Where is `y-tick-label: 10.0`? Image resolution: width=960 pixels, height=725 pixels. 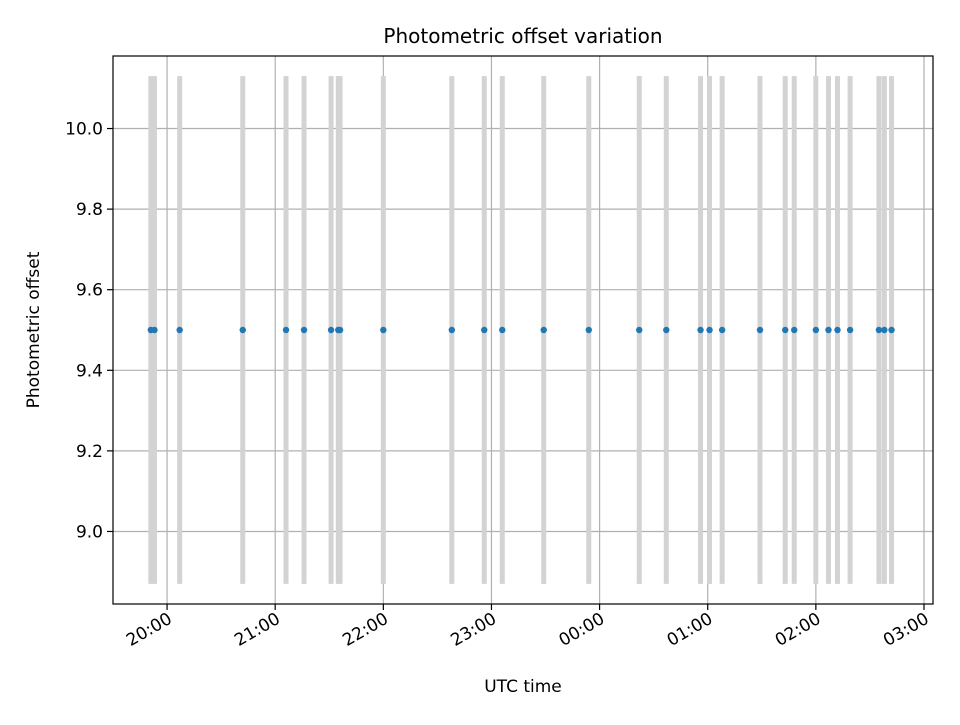 y-tick-label: 10.0 is located at coordinates (84, 130).